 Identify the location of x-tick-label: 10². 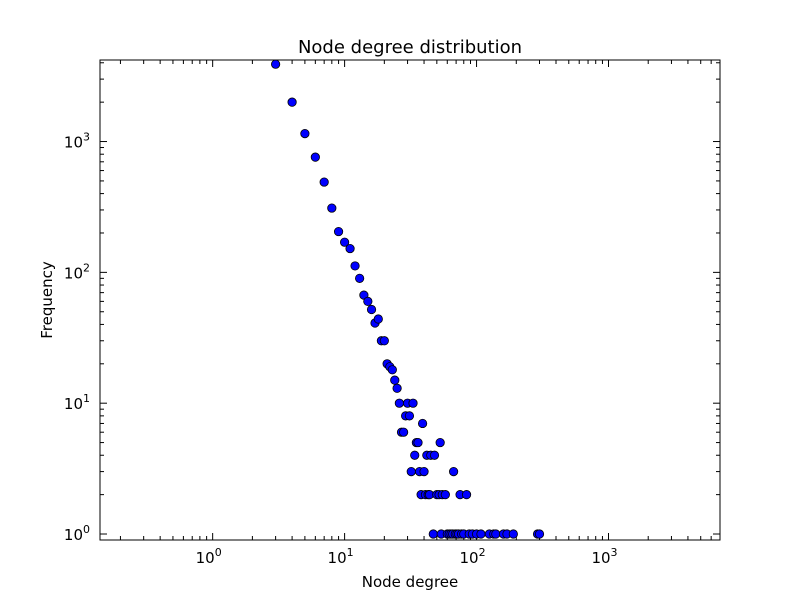
(473, 556).